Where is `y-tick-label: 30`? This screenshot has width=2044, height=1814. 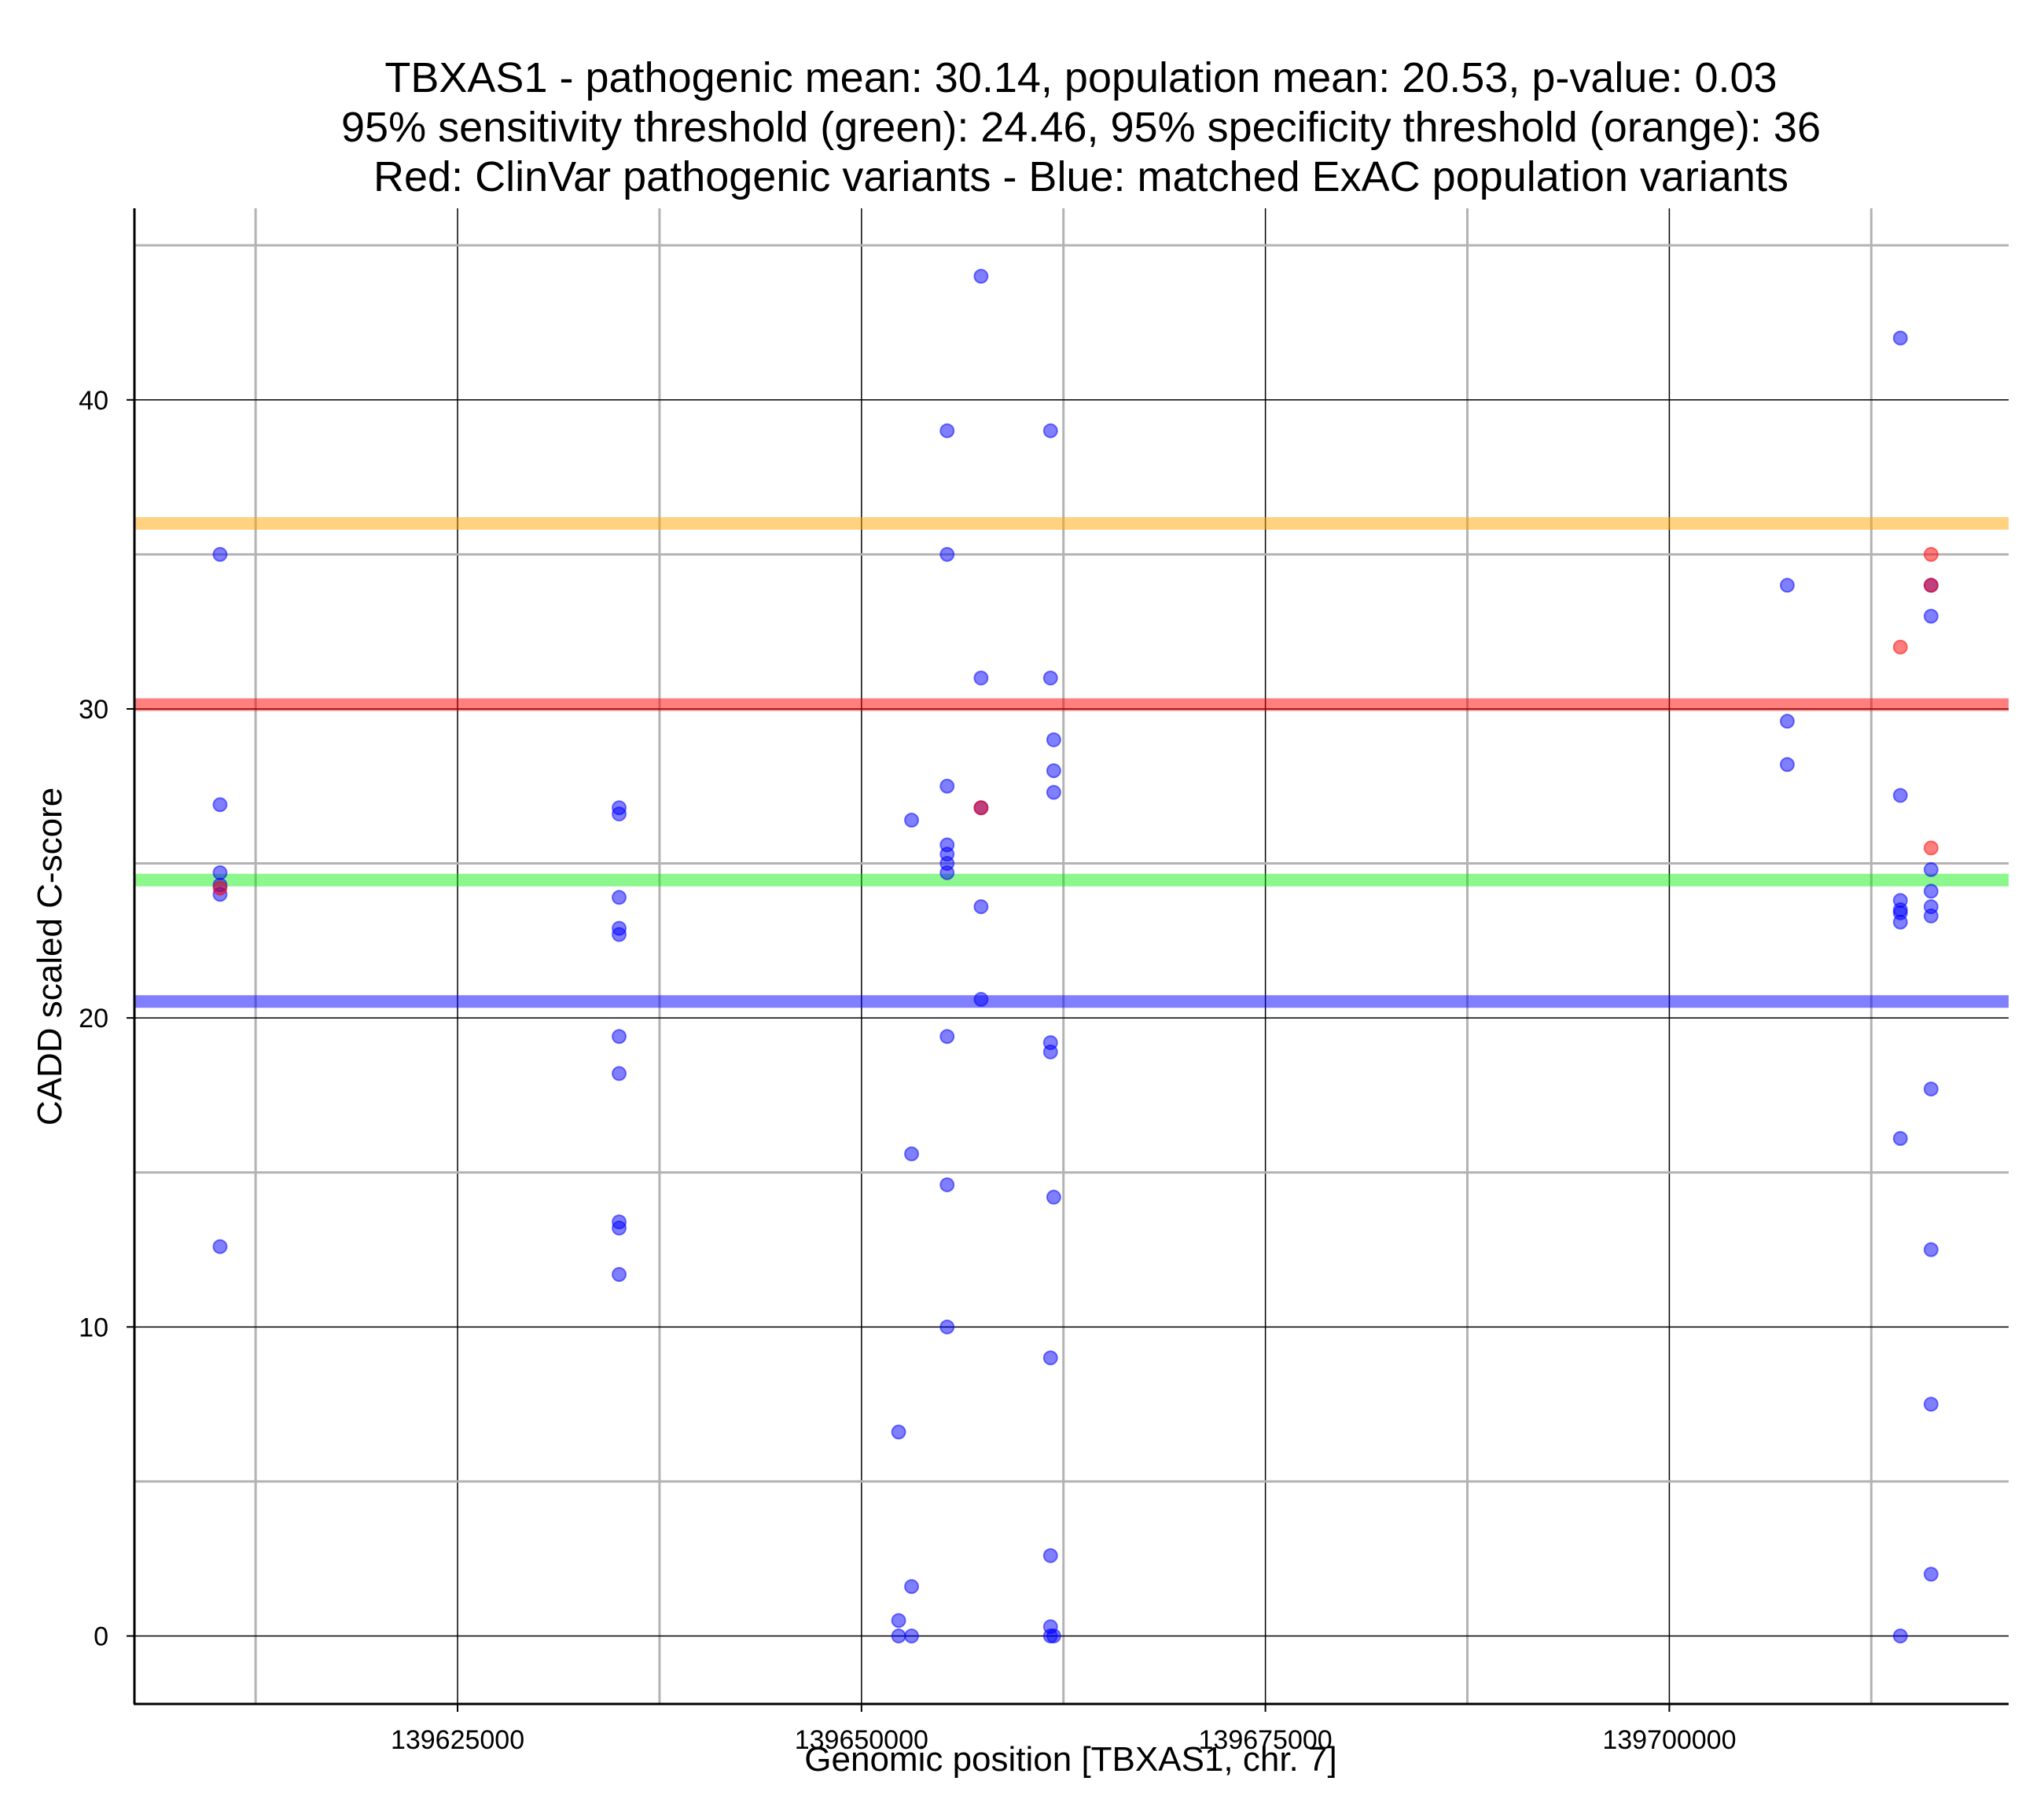
y-tick-label: 30 is located at coordinates (94, 710).